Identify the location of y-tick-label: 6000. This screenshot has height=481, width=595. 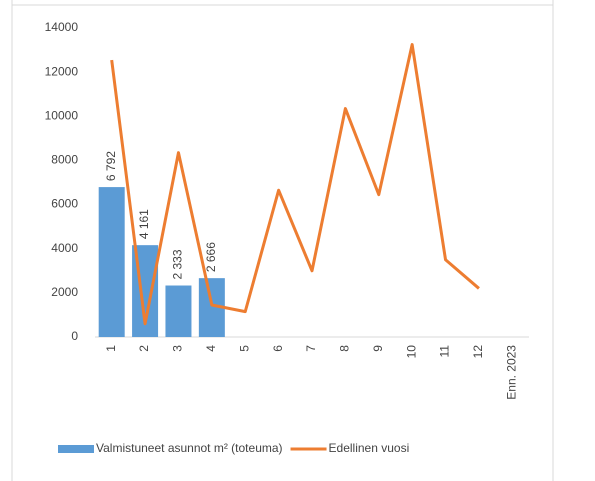
(64, 204).